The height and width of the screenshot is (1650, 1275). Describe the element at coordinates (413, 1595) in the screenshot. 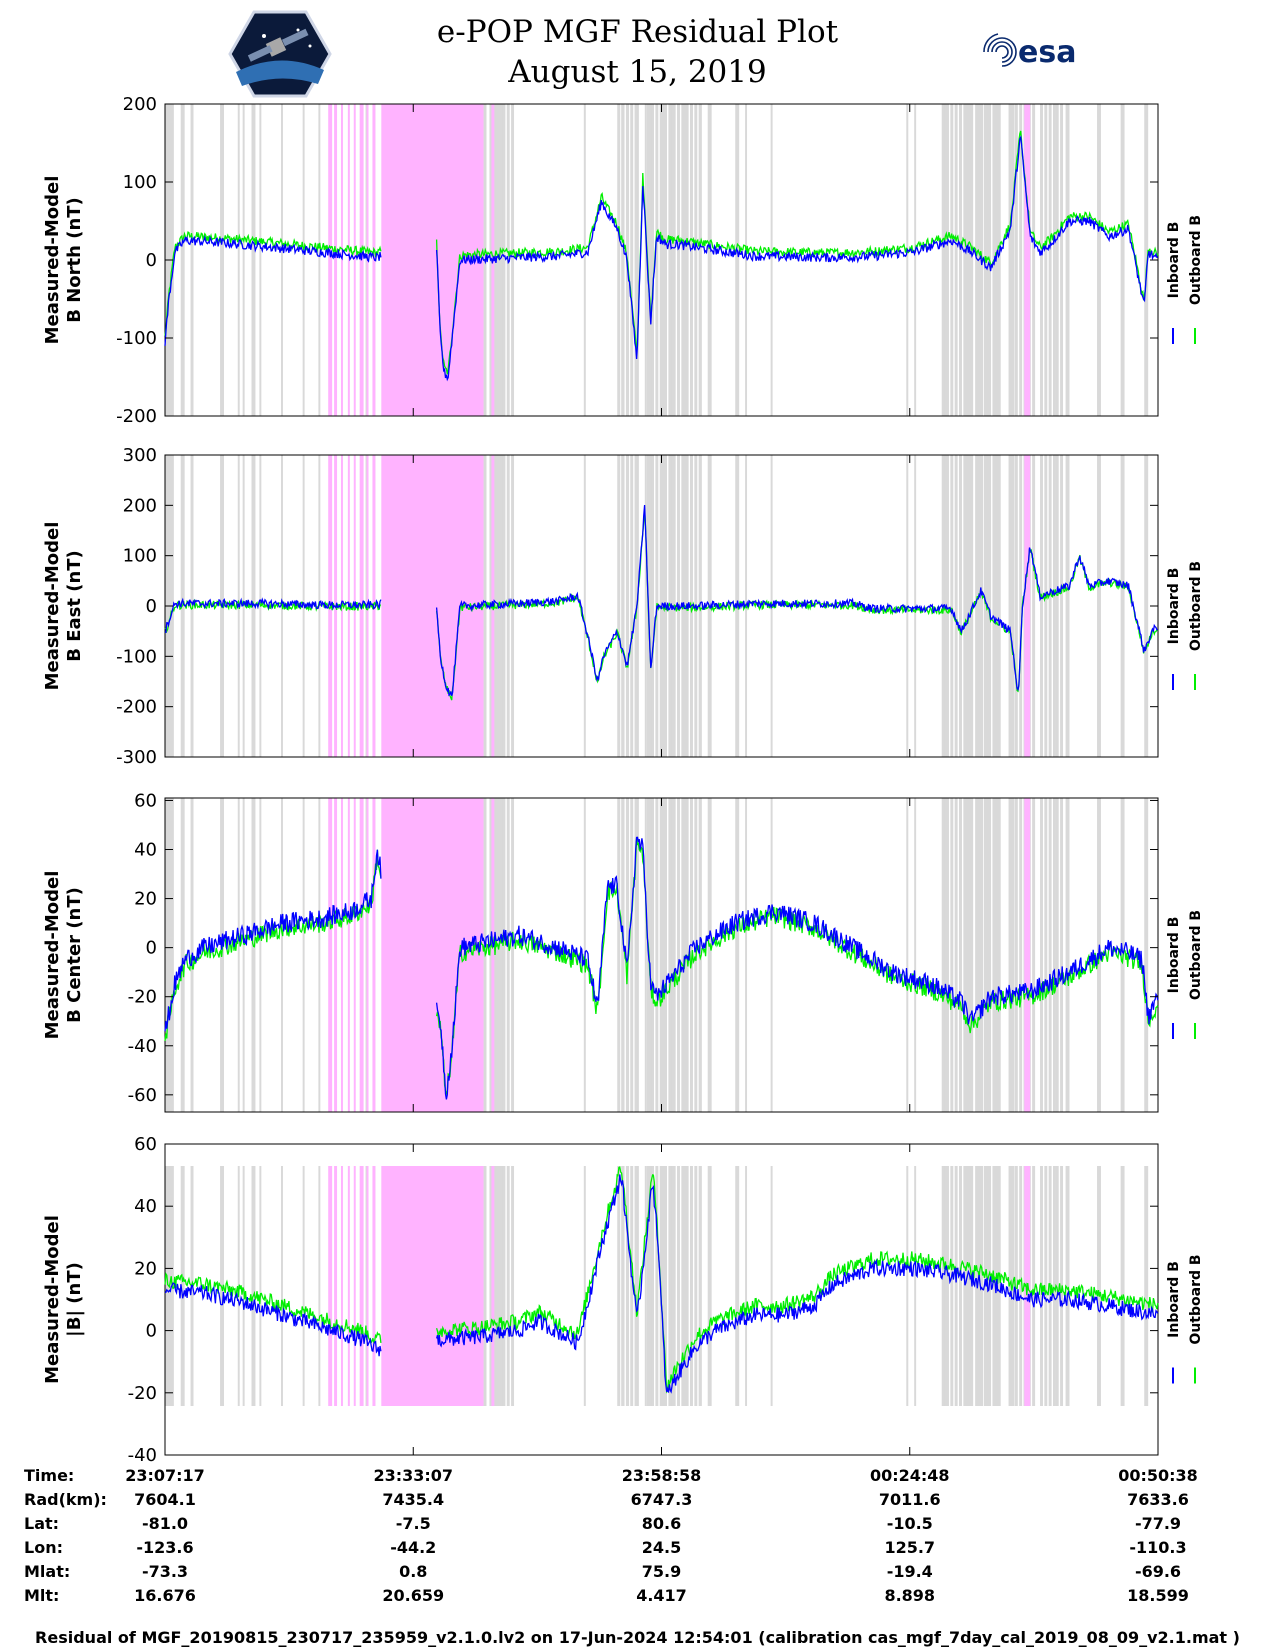

I see `info-cell: 20.659` at that location.